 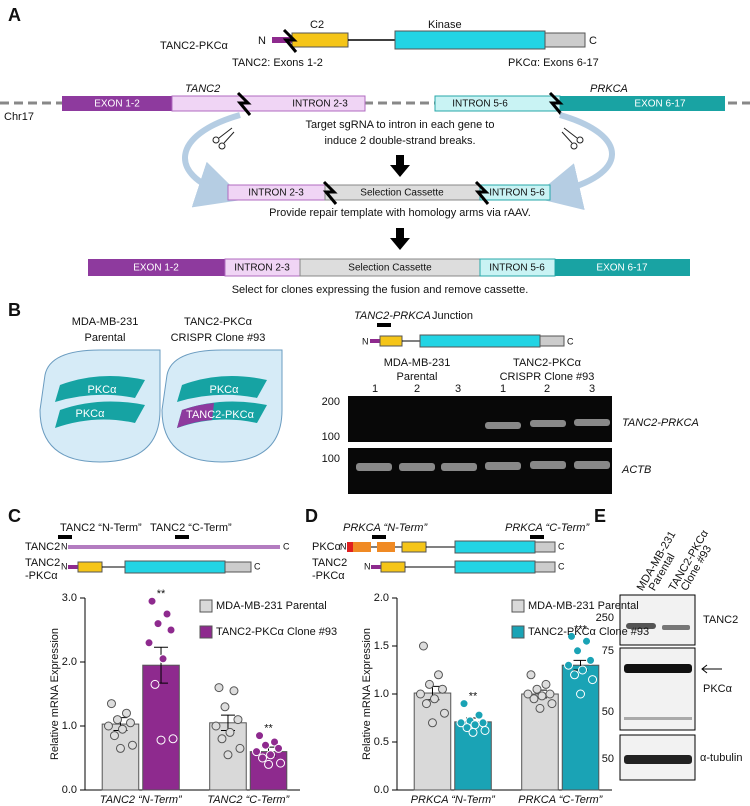 I want to click on chromosome, so click(x=100, y=389).